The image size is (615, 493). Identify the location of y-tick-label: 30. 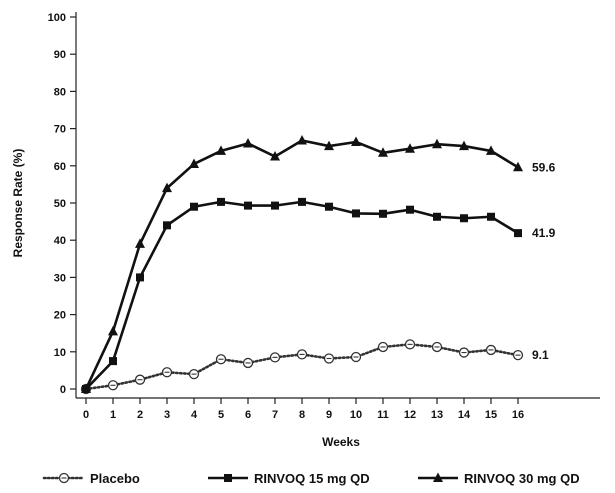
(60, 278).